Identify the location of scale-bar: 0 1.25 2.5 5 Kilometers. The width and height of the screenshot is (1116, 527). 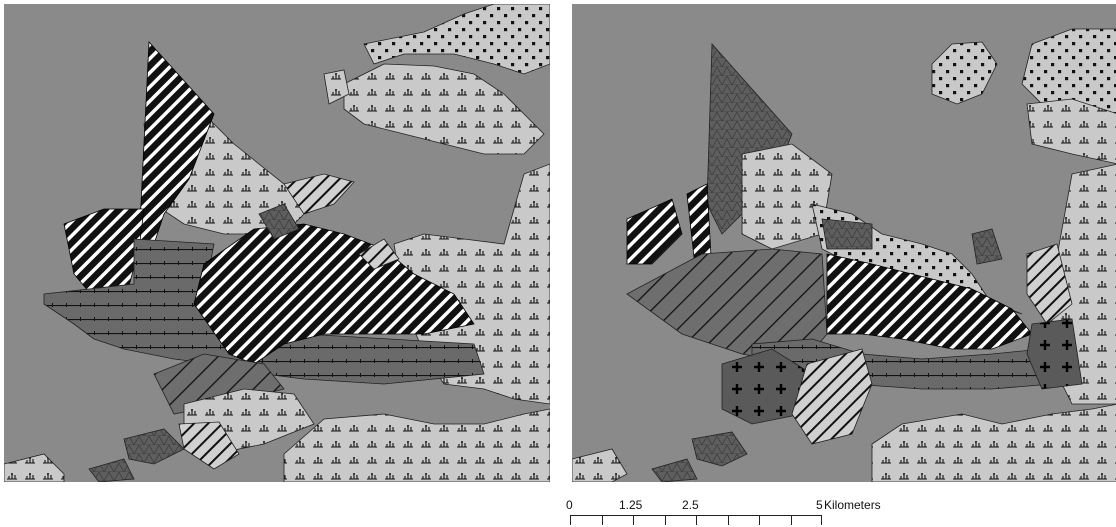
(720, 512).